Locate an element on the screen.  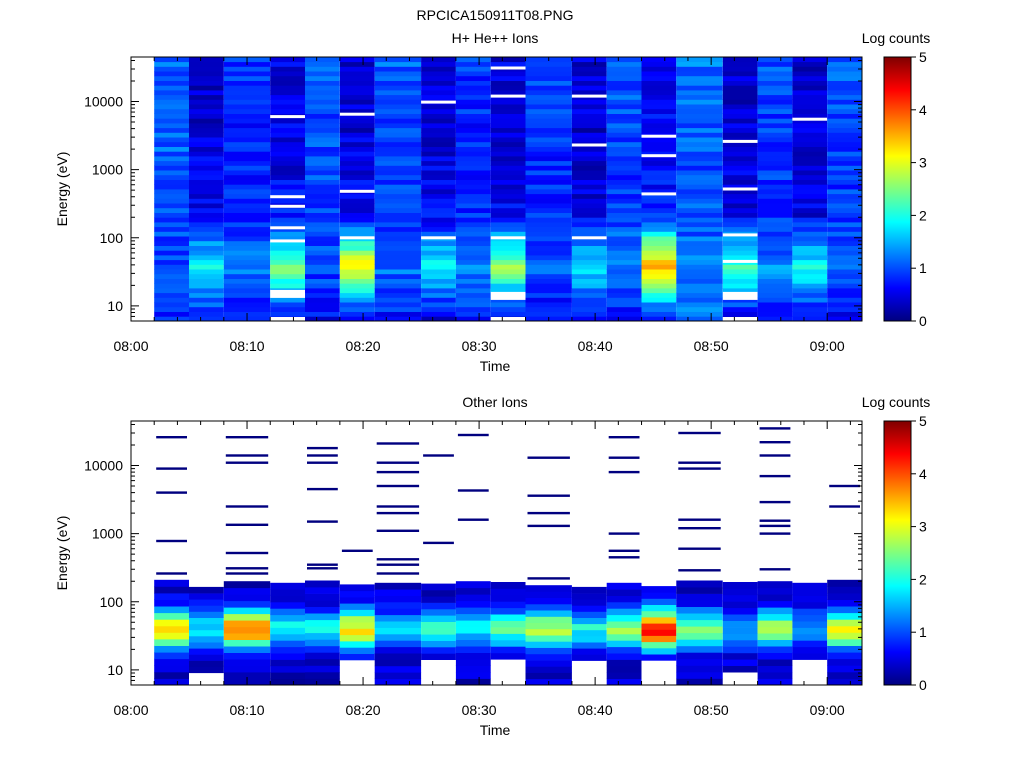
colorbar-tick-label: 1 is located at coordinates (923, 268).